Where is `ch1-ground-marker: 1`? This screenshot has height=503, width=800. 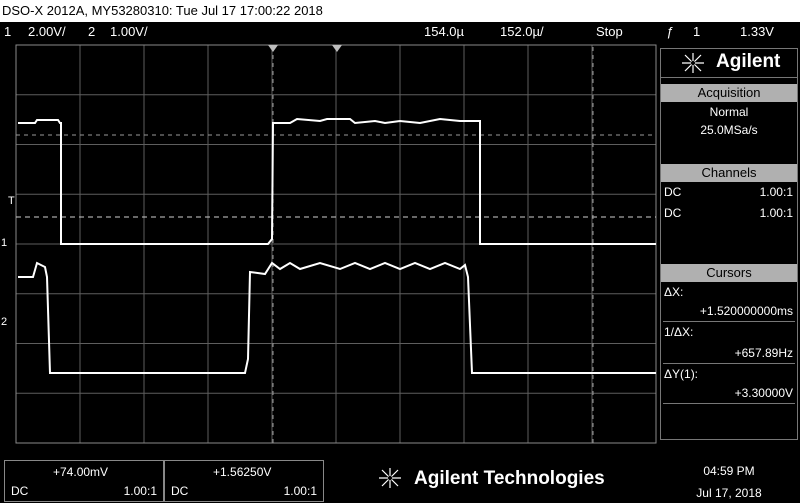
ch1-ground-marker: 1 is located at coordinates (4, 243).